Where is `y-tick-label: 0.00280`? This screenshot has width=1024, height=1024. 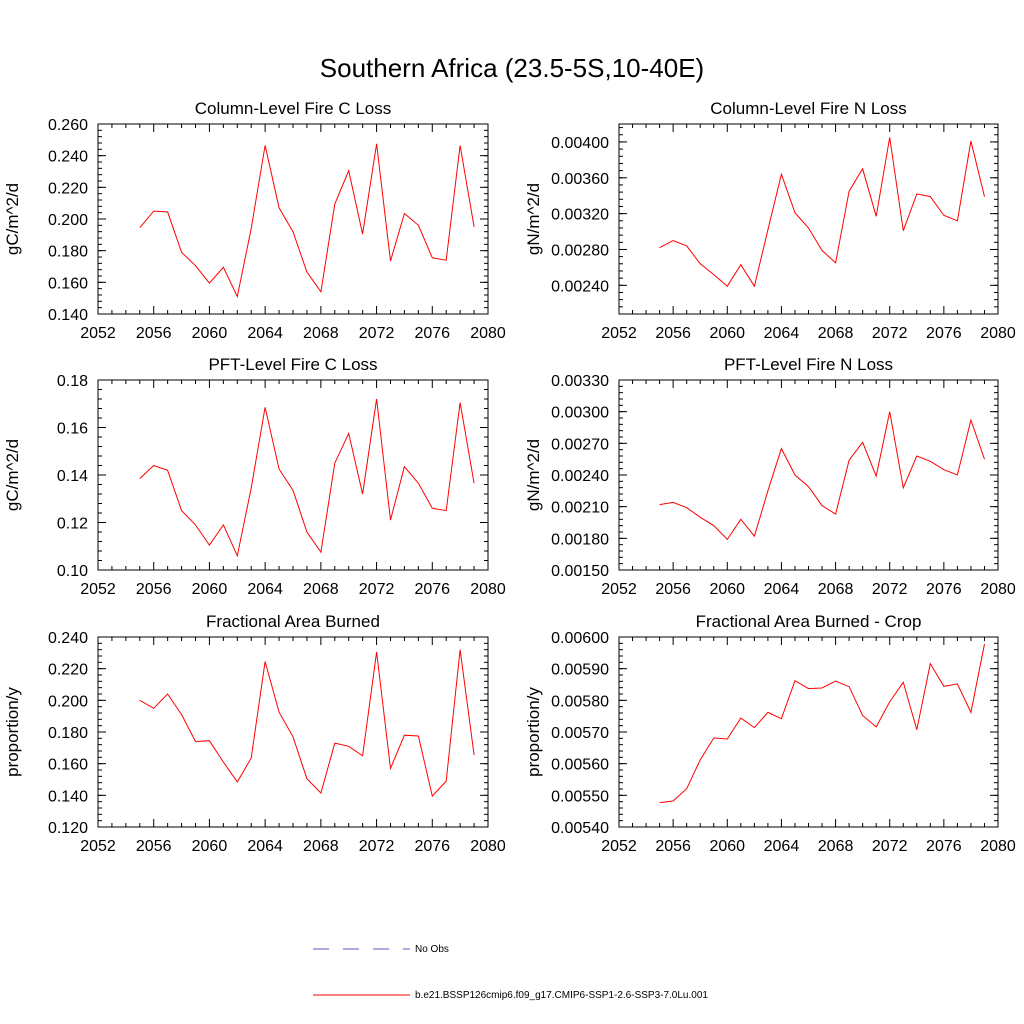
y-tick-label: 0.00280 is located at coordinates (580, 250).